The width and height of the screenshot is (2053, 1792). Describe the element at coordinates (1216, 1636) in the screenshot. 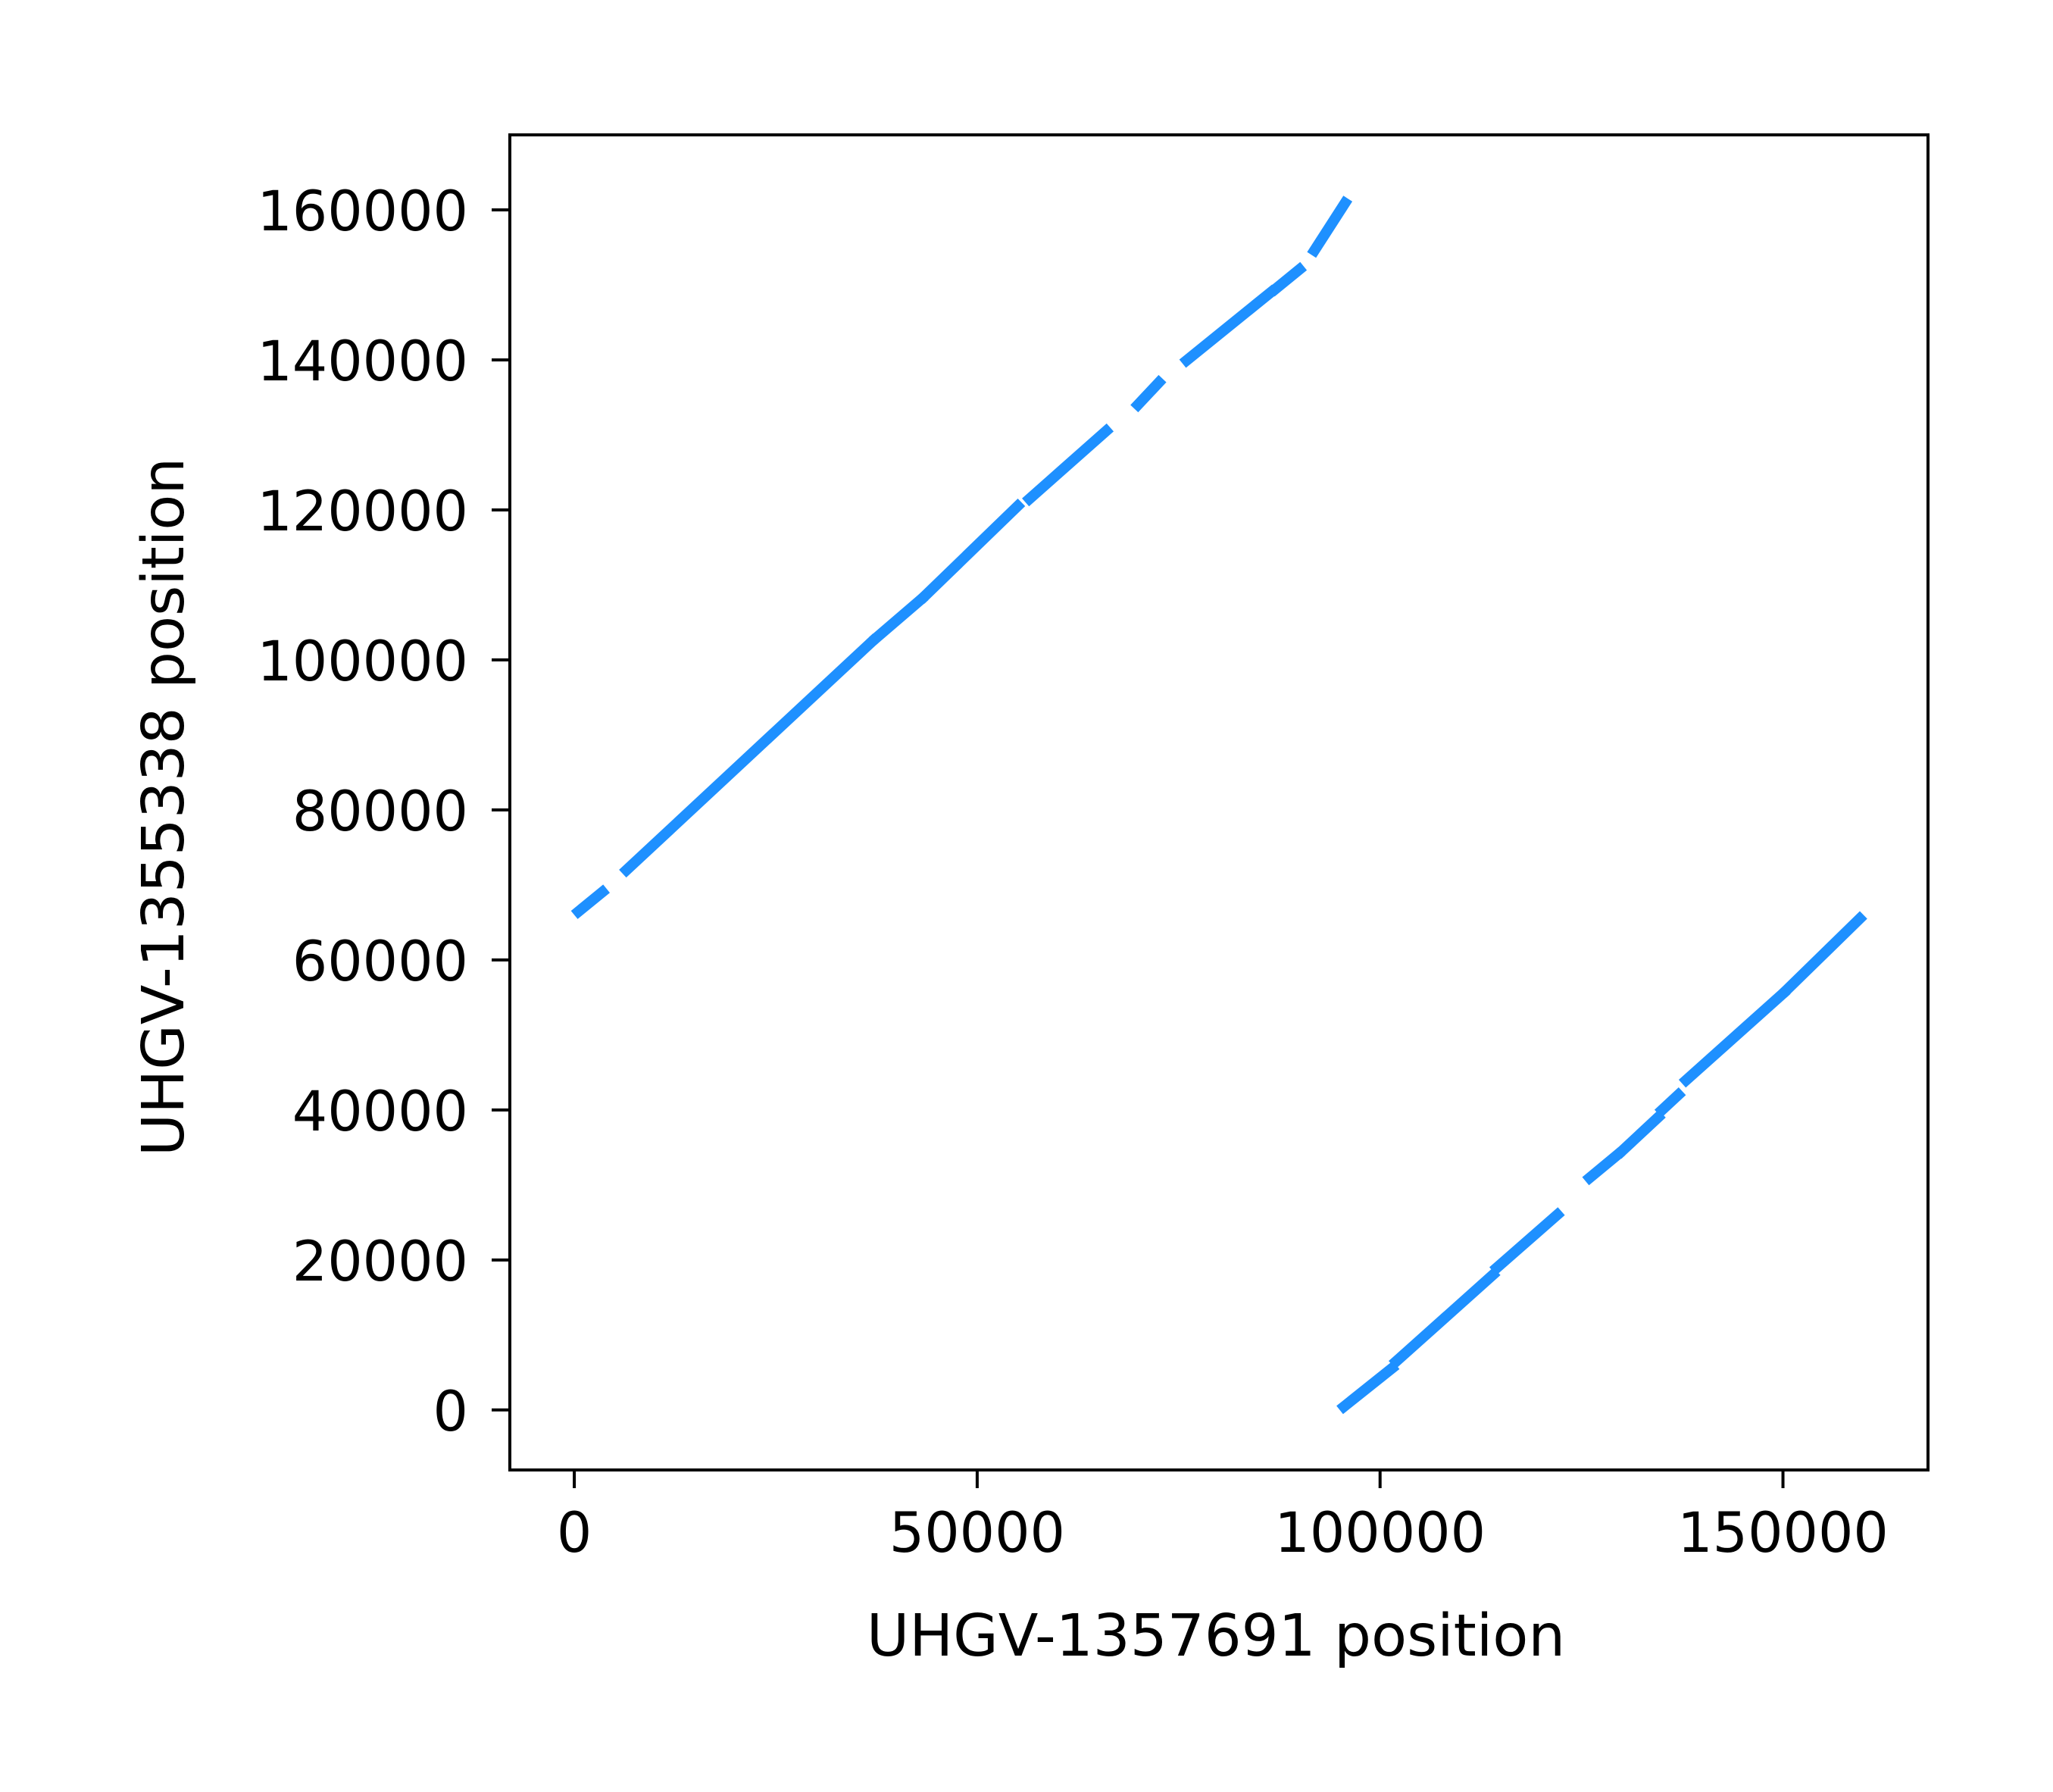

I see `x-axis-label: UHGV-1357691 position` at that location.